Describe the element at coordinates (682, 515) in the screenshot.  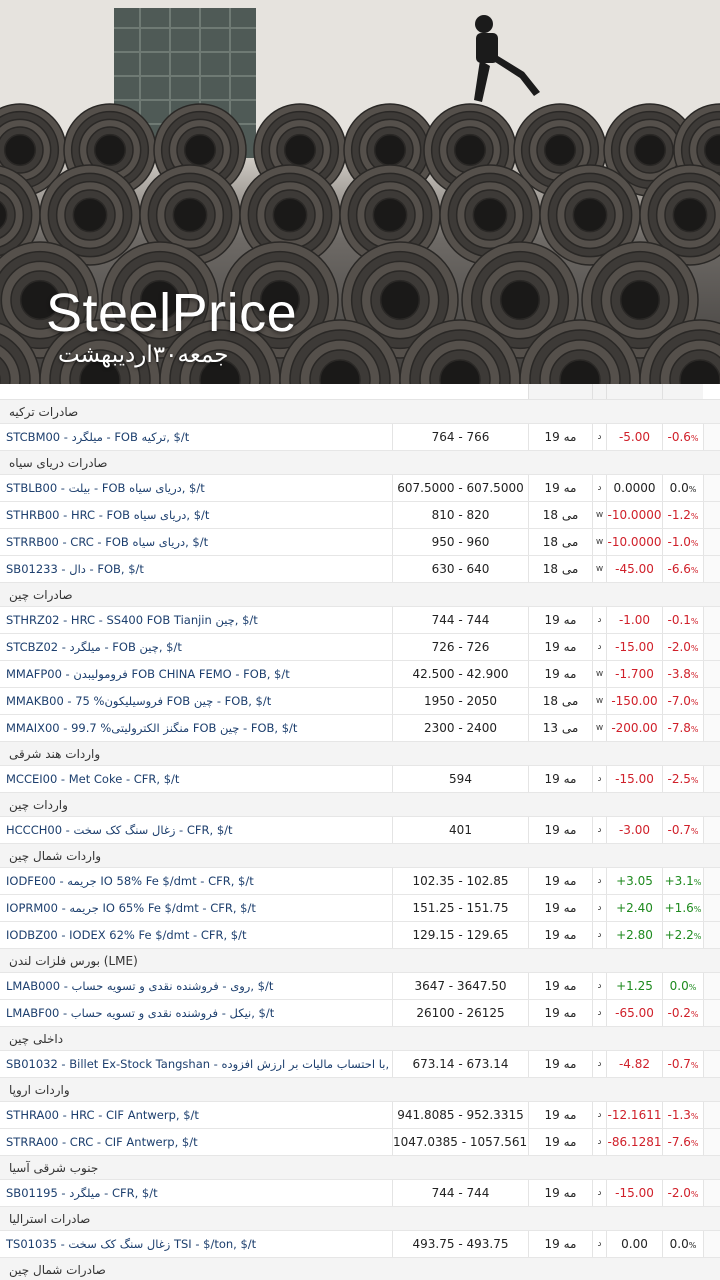
I see `percent-change: -1.2%` at that location.